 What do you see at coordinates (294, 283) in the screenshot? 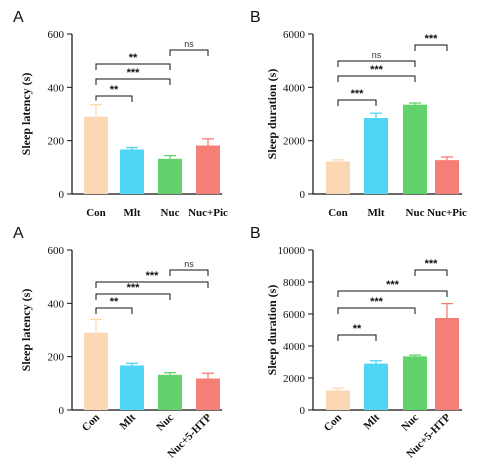
I see `y-tick-label: 8000` at bounding box center [294, 283].